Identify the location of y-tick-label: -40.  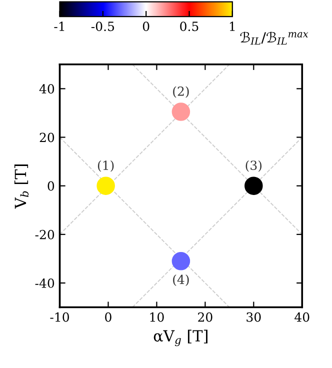
(44, 283).